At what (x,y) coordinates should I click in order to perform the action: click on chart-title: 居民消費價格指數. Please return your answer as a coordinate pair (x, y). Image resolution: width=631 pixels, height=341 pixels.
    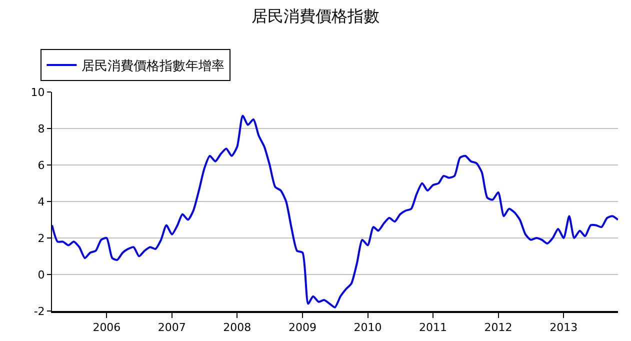
    Looking at the image, I should click on (316, 16).